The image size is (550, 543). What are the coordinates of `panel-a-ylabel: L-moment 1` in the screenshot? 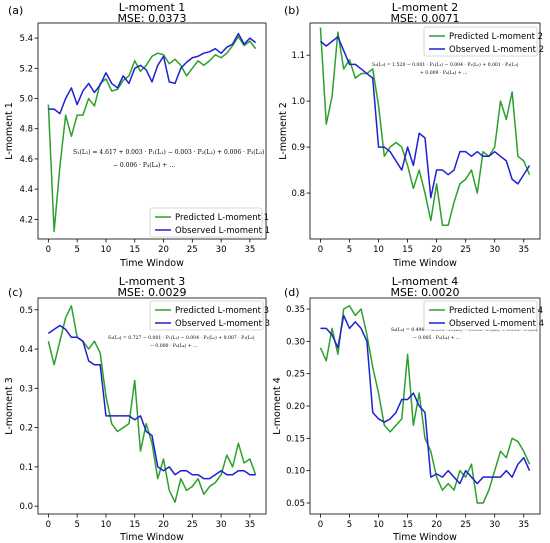 It's located at (9, 131).